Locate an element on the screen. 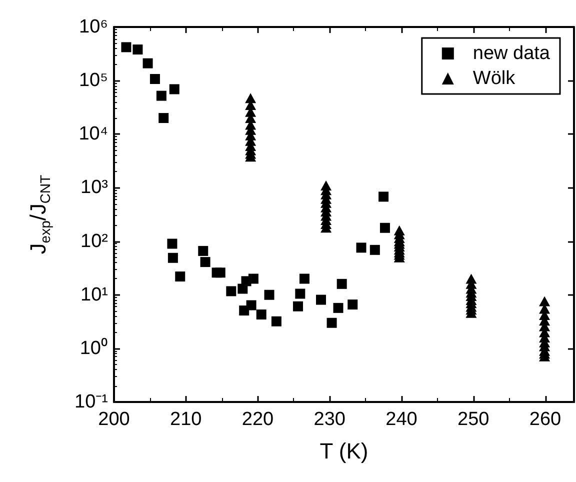 This screenshot has height=482, width=576. x-axis-title: T (K) is located at coordinates (344, 451).